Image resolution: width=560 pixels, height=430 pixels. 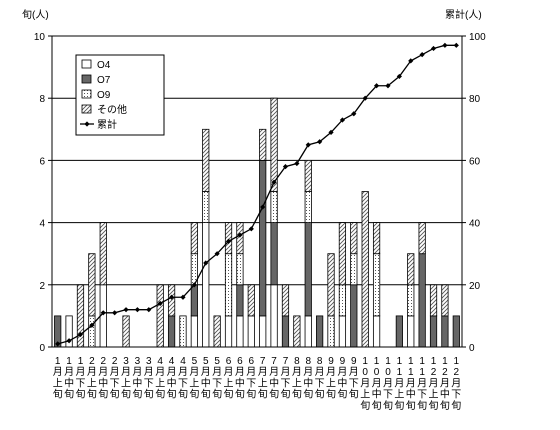 I want to click on y-axis-label-right: 累計(人), so click(x=463, y=14).